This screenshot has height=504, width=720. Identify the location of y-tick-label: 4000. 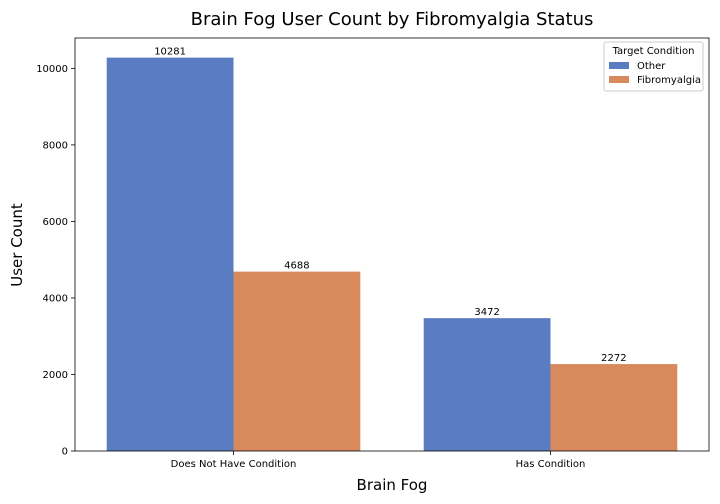
(55, 298).